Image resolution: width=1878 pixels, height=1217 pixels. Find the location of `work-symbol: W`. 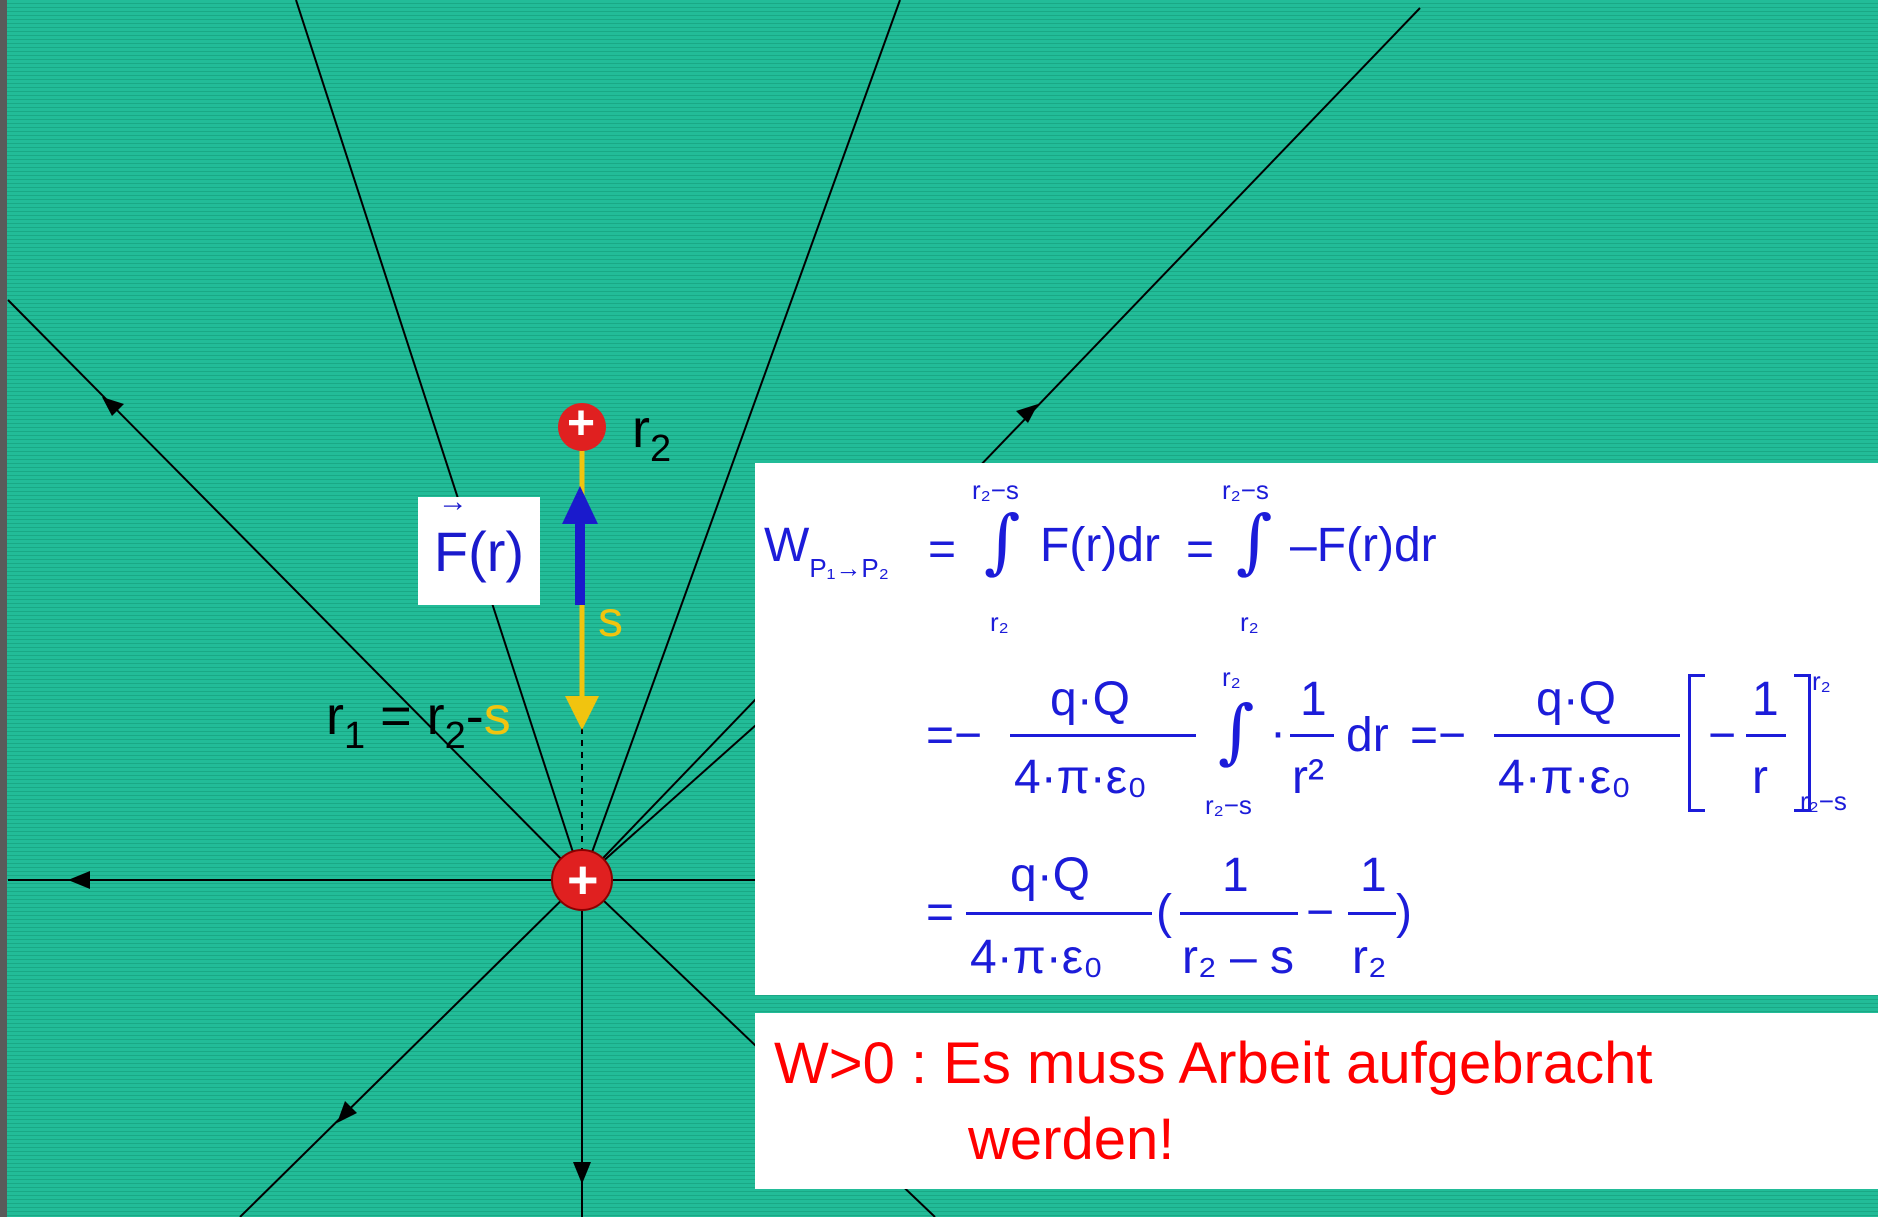

work-symbol: W is located at coordinates (787, 545).